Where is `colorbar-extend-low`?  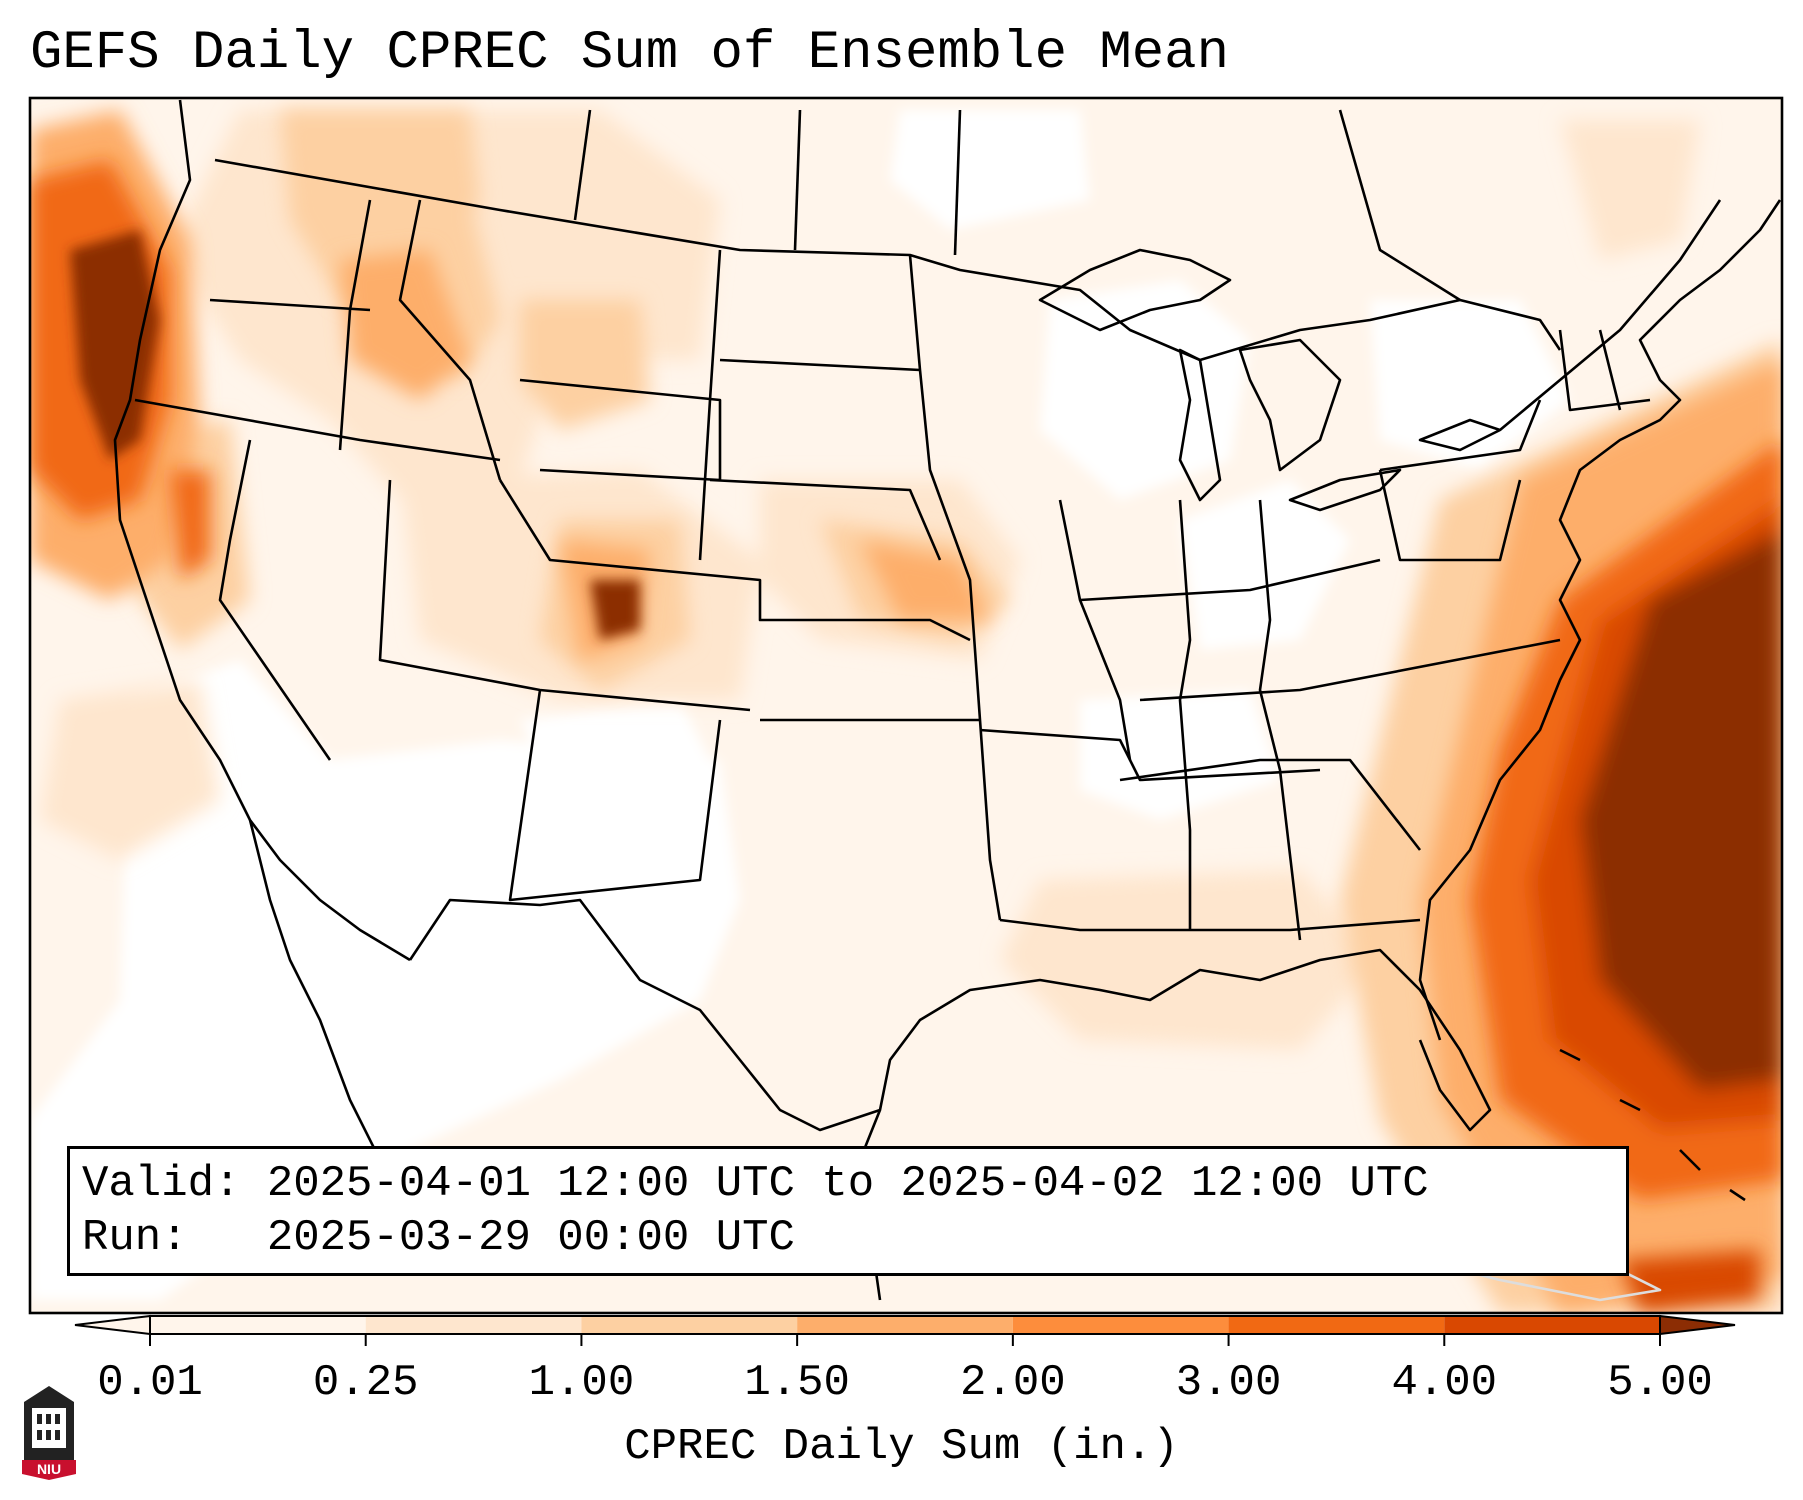 colorbar-extend-low is located at coordinates (112, 1325).